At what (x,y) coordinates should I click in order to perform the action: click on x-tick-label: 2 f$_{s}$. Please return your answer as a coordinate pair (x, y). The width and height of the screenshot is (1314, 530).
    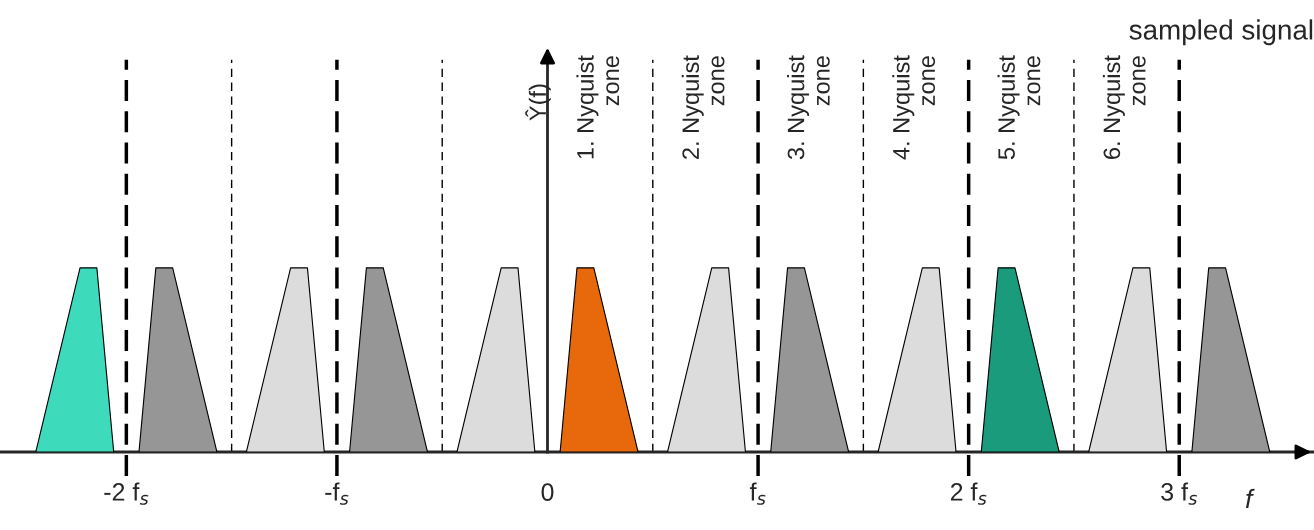
    Looking at the image, I should click on (968, 493).